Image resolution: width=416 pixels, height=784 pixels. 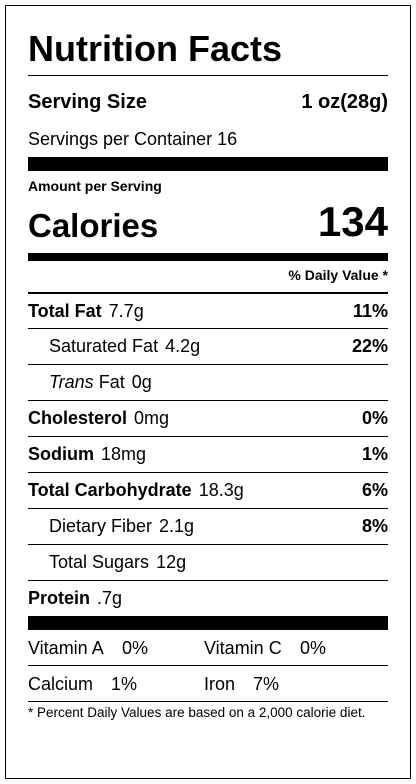 I want to click on nutrient-amount: .7g, so click(x=110, y=598).